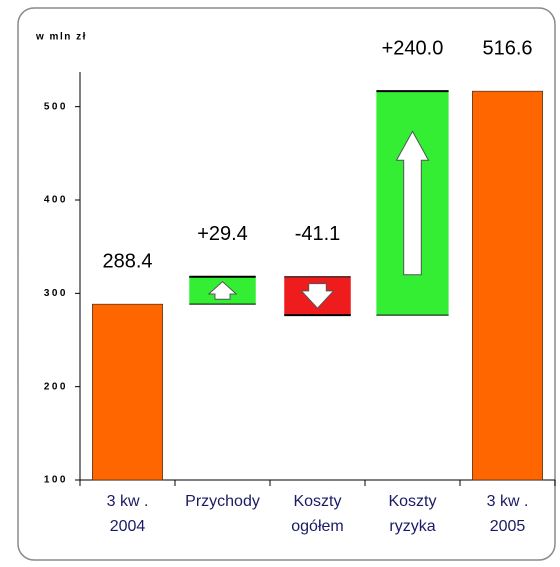 The image size is (560, 567). What do you see at coordinates (222, 234) in the screenshot?
I see `value-label: +29.4` at bounding box center [222, 234].